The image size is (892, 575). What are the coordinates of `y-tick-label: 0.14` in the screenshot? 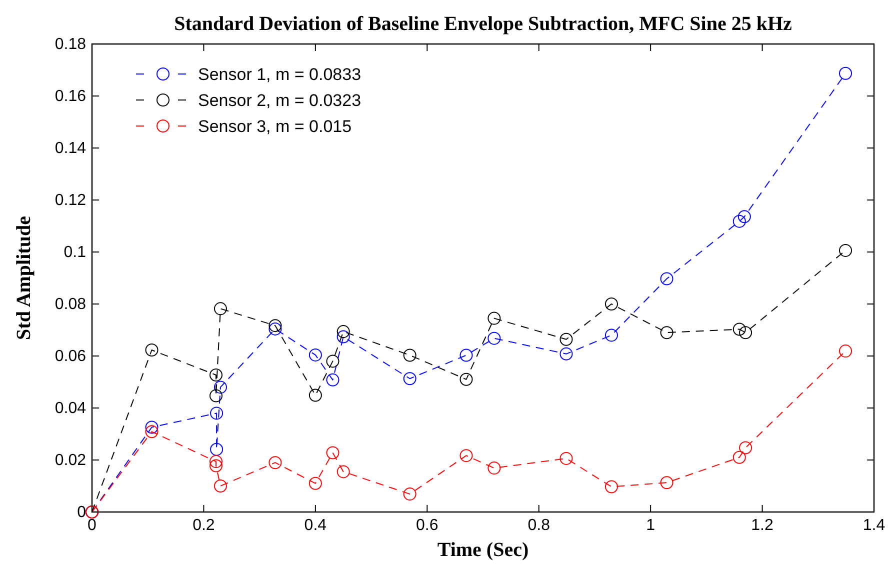 It's located at (70, 148).